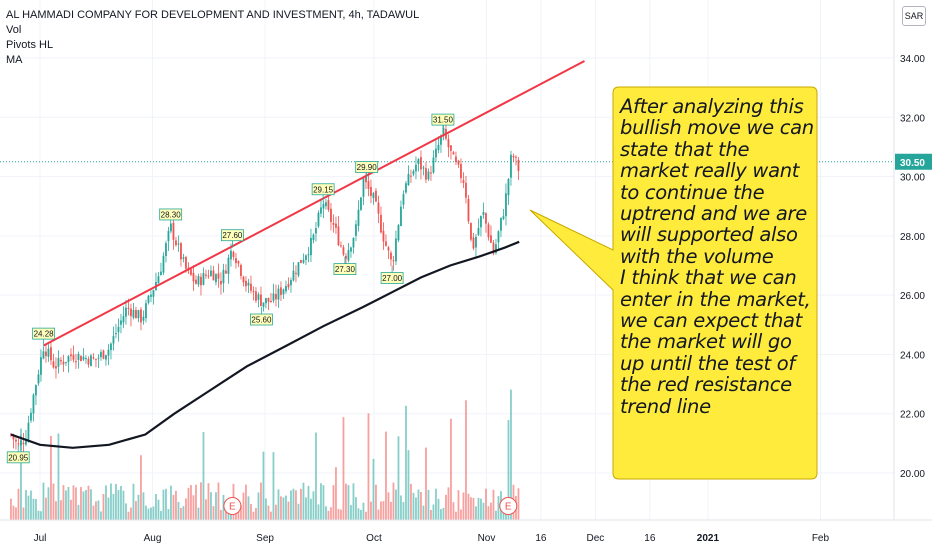 This screenshot has height=550, width=932. What do you see at coordinates (595, 538) in the screenshot?
I see `time-tick-label: Dec` at bounding box center [595, 538].